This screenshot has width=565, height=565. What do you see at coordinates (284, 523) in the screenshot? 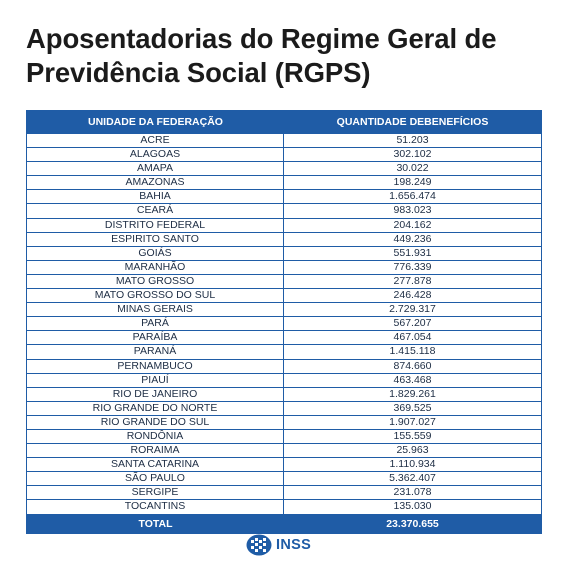
I see `table-total-row: TOTAL 23.370.655` at bounding box center [284, 523].